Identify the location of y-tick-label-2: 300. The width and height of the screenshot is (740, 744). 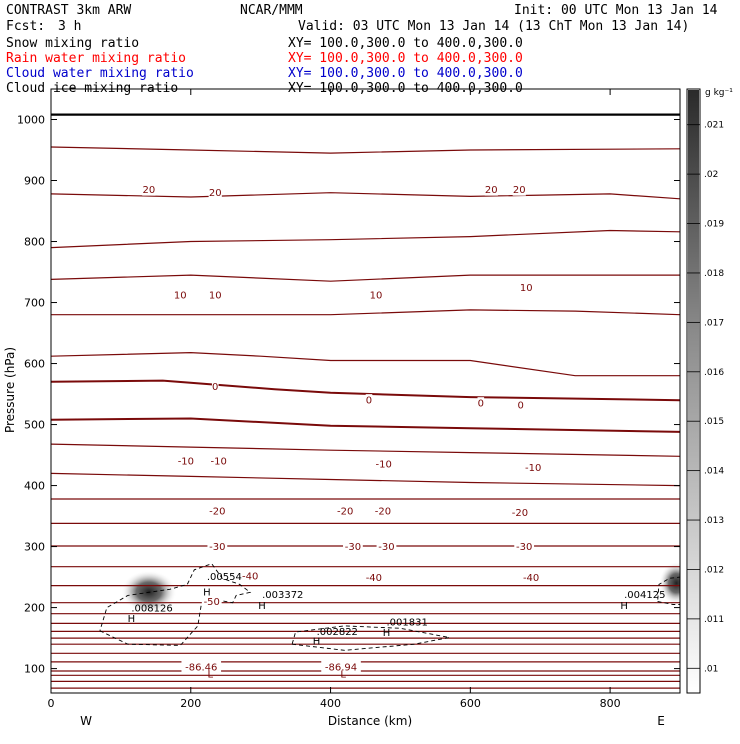
(34, 547).